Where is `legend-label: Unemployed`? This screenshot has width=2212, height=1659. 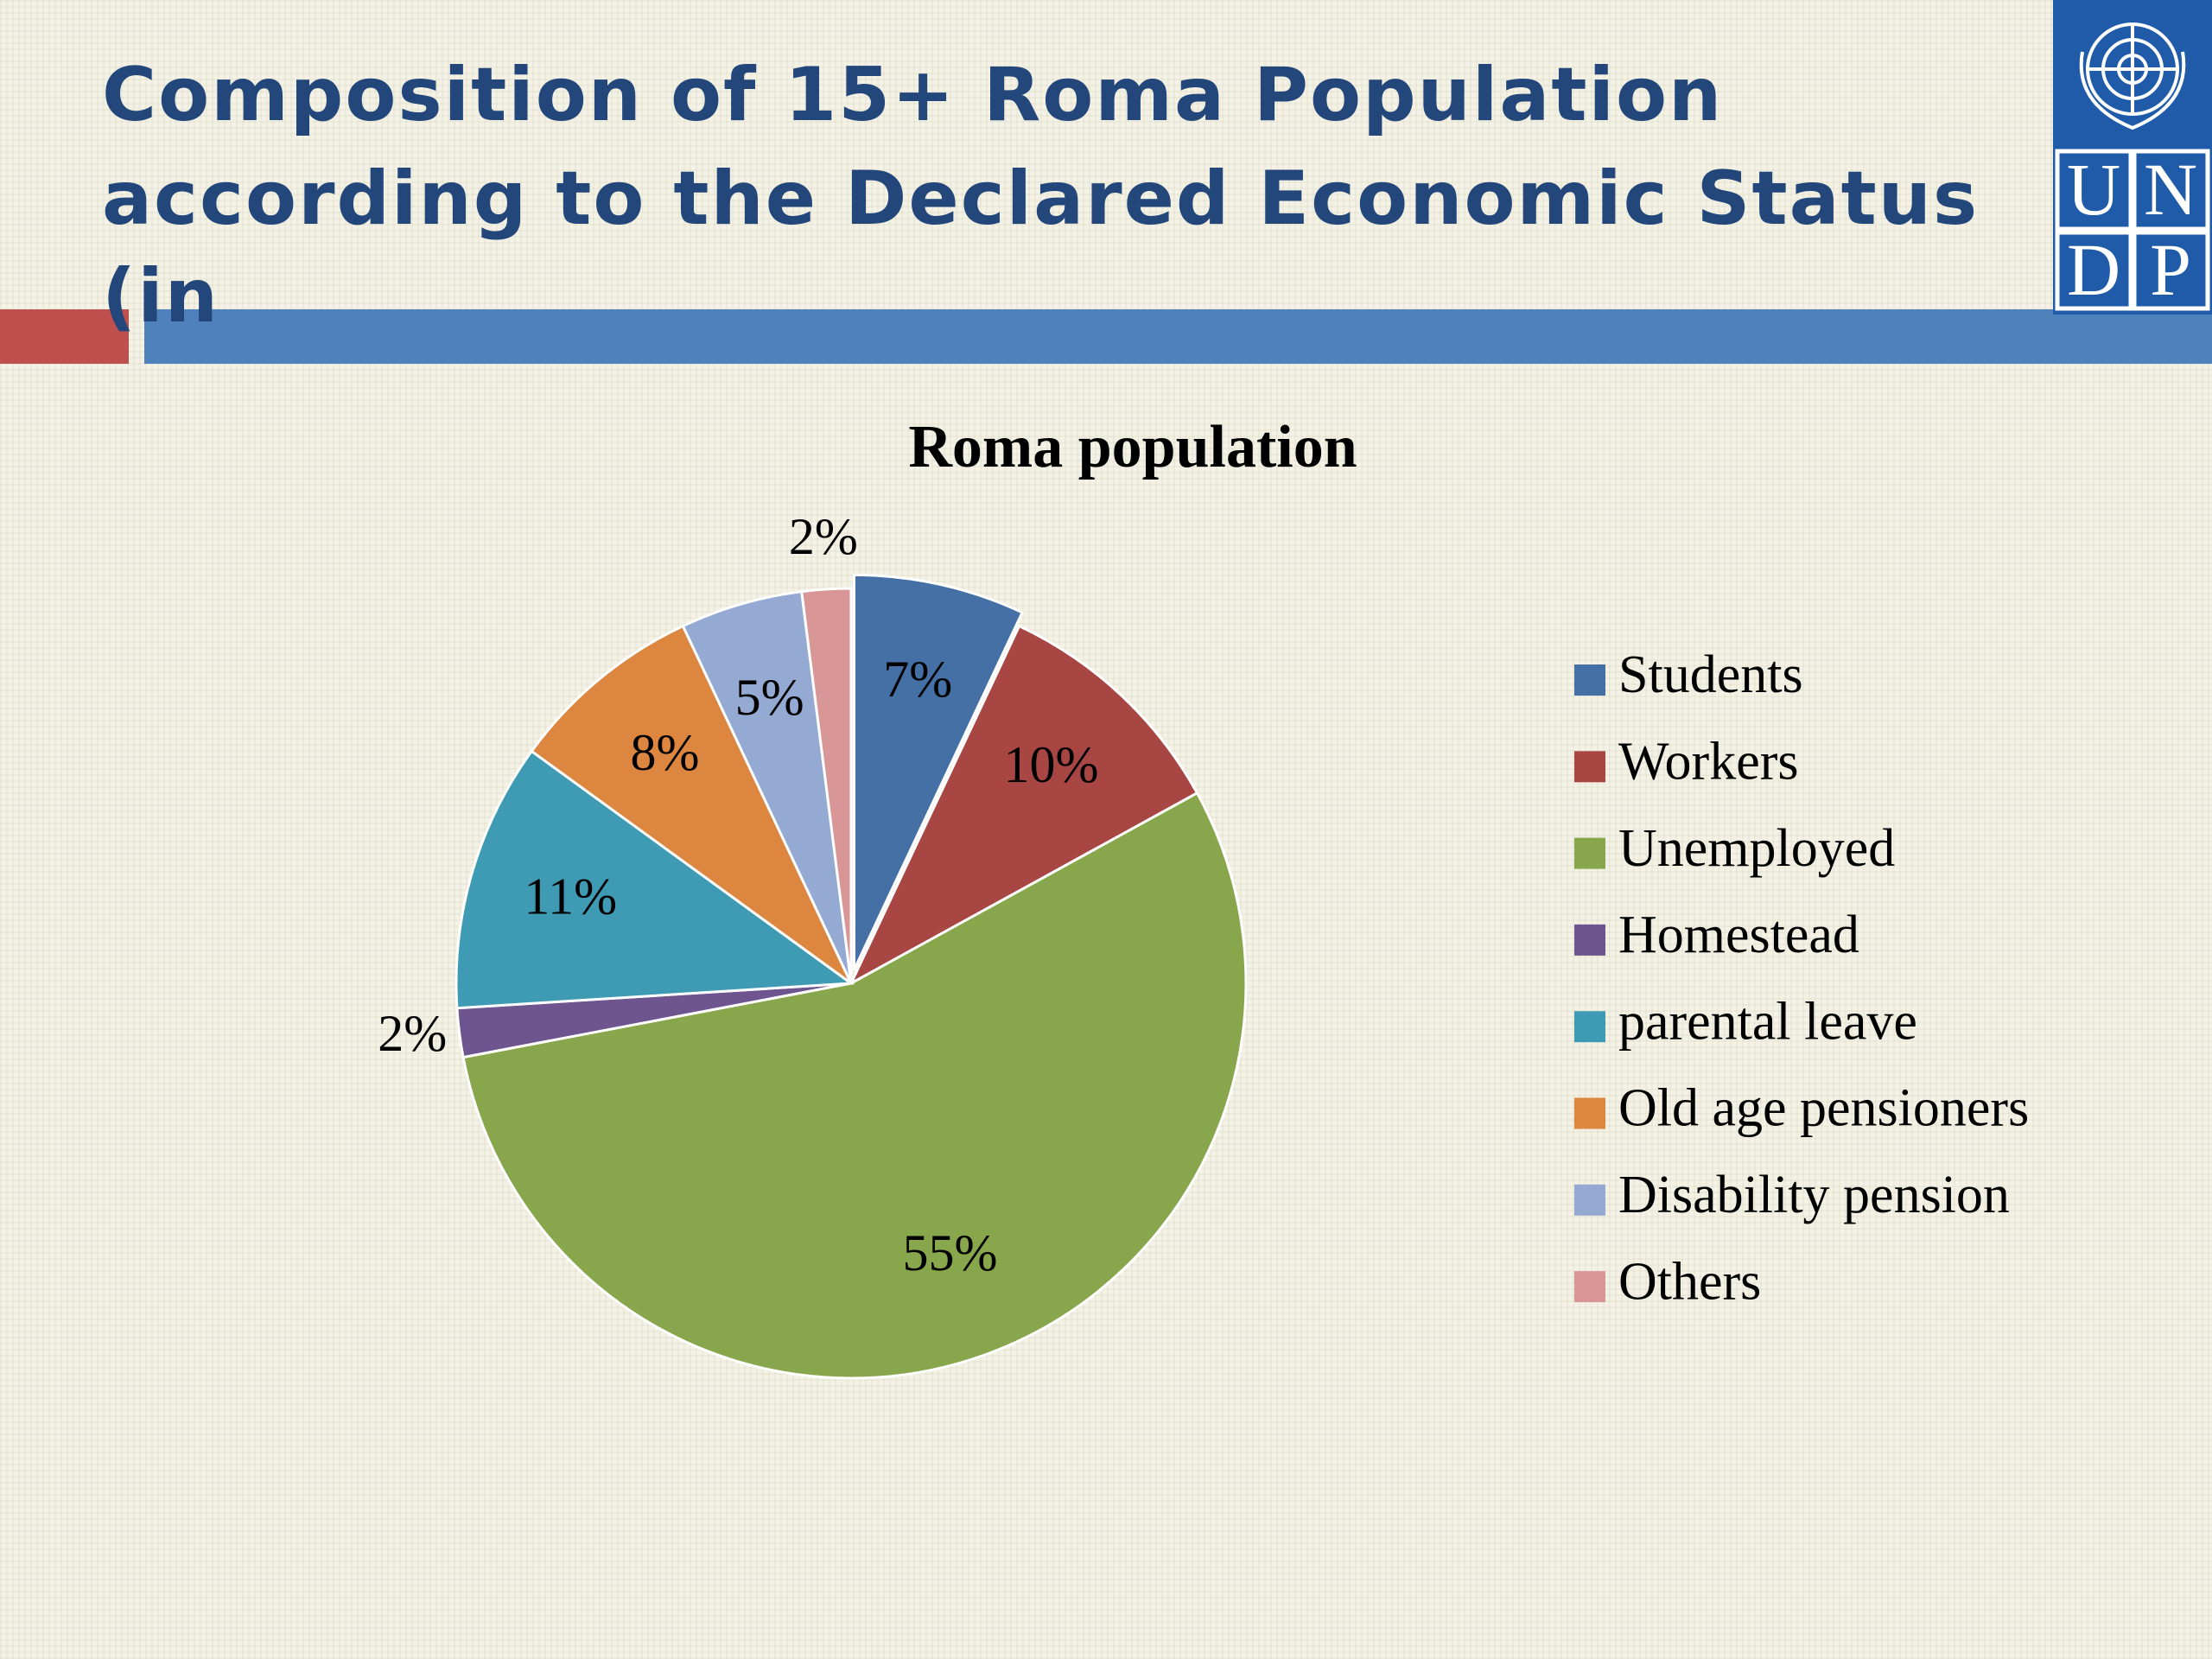
legend-label: Unemployed is located at coordinates (1756, 848).